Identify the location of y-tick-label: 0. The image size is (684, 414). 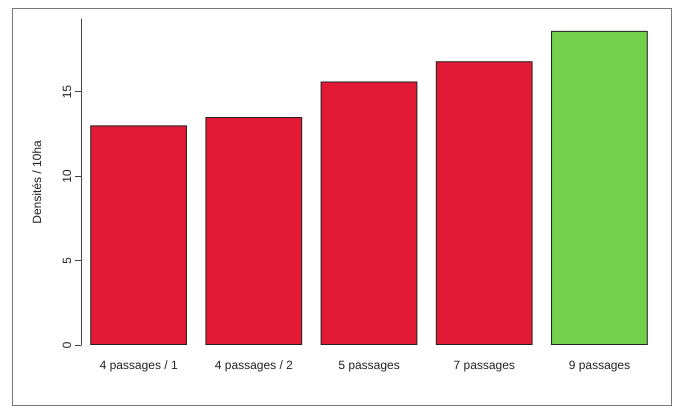
(67, 344).